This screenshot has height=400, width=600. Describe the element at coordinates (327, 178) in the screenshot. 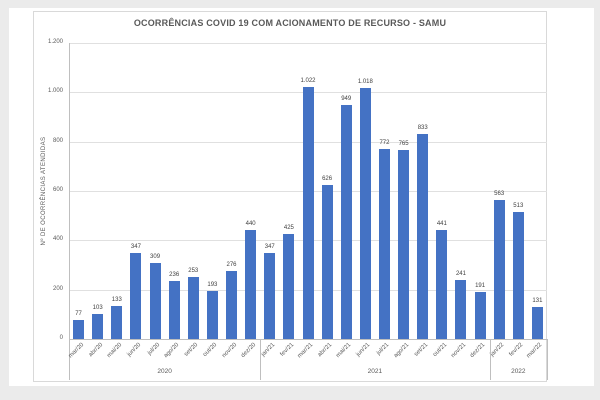

I see `bar-value-label: 626` at that location.